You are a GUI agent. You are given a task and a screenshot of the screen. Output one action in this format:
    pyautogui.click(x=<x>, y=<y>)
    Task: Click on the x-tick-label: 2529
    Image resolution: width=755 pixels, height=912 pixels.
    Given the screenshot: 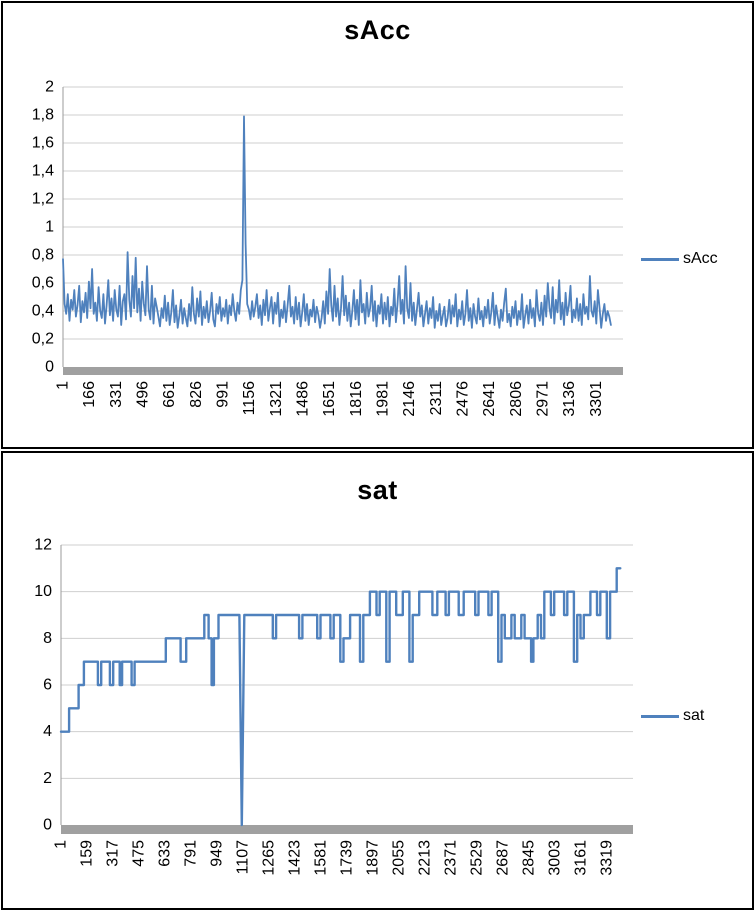 What is the action you would take?
    pyautogui.click(x=477, y=858)
    